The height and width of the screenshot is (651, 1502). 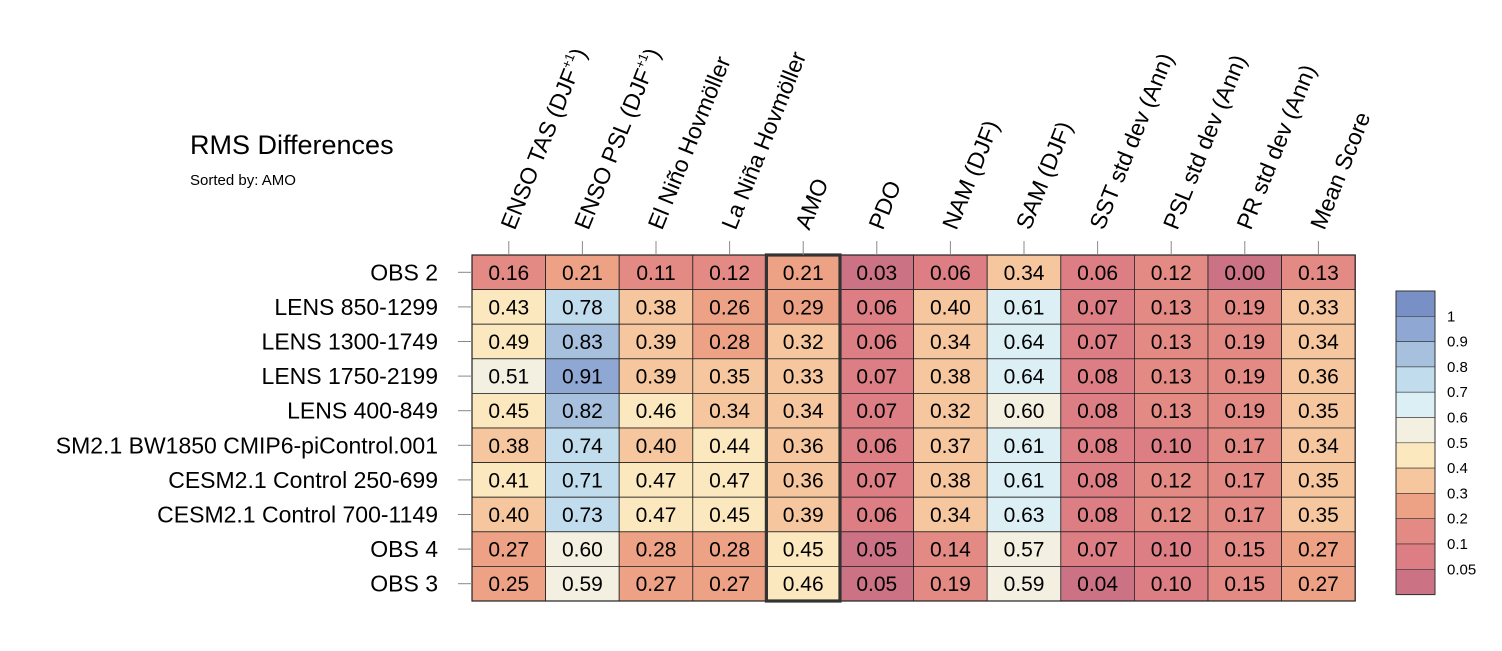 I want to click on cell-value-label: 0.57, so click(x=1024, y=550).